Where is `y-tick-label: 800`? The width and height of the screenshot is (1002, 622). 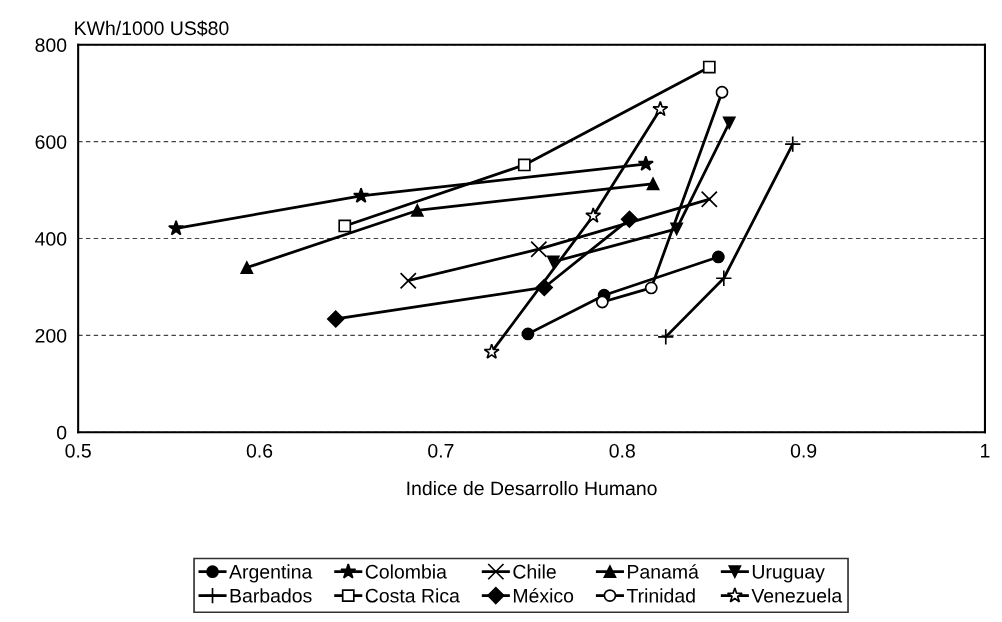 y-tick-label: 800 is located at coordinates (51, 45).